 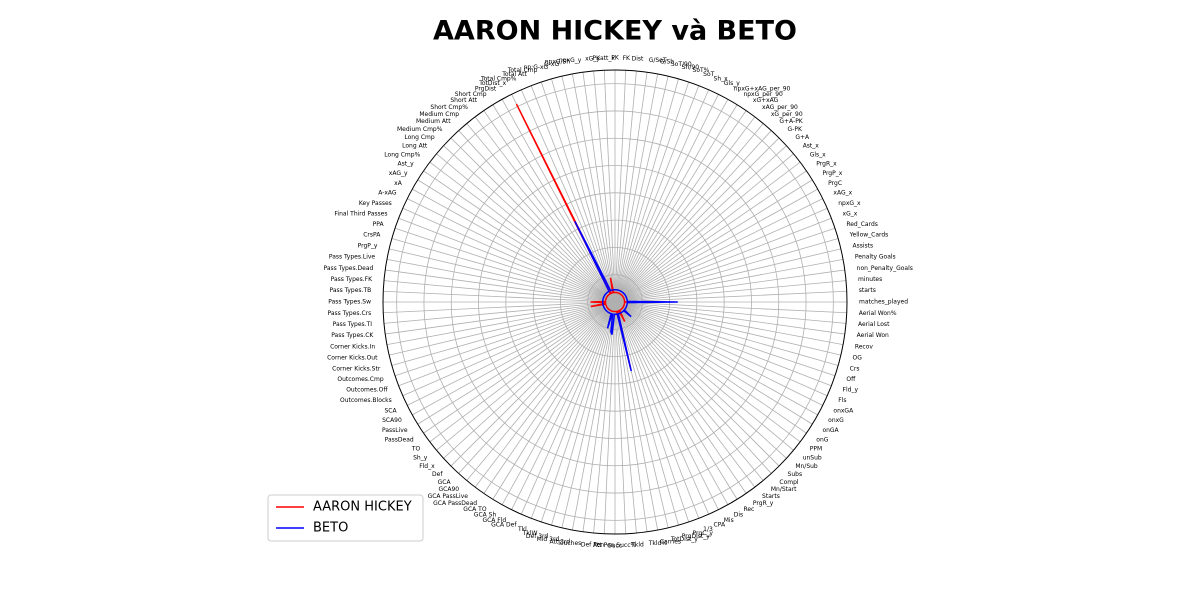 I want to click on axis-label: onGA, so click(x=830, y=430).